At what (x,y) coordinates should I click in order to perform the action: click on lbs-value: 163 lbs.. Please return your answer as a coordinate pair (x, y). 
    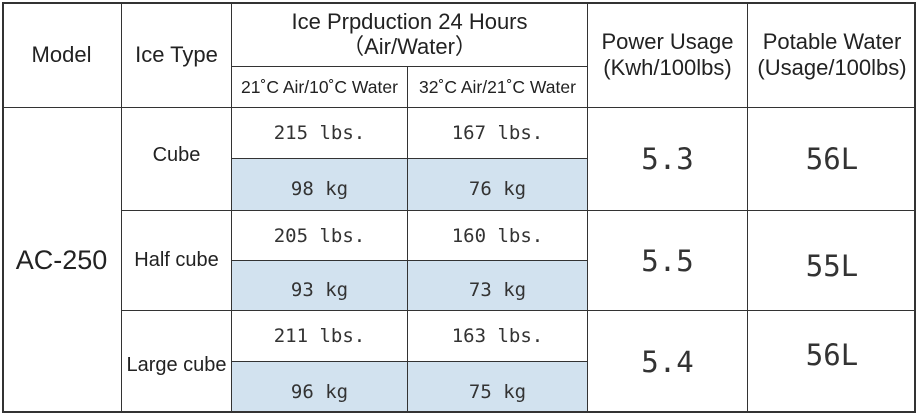
    Looking at the image, I should click on (497, 336).